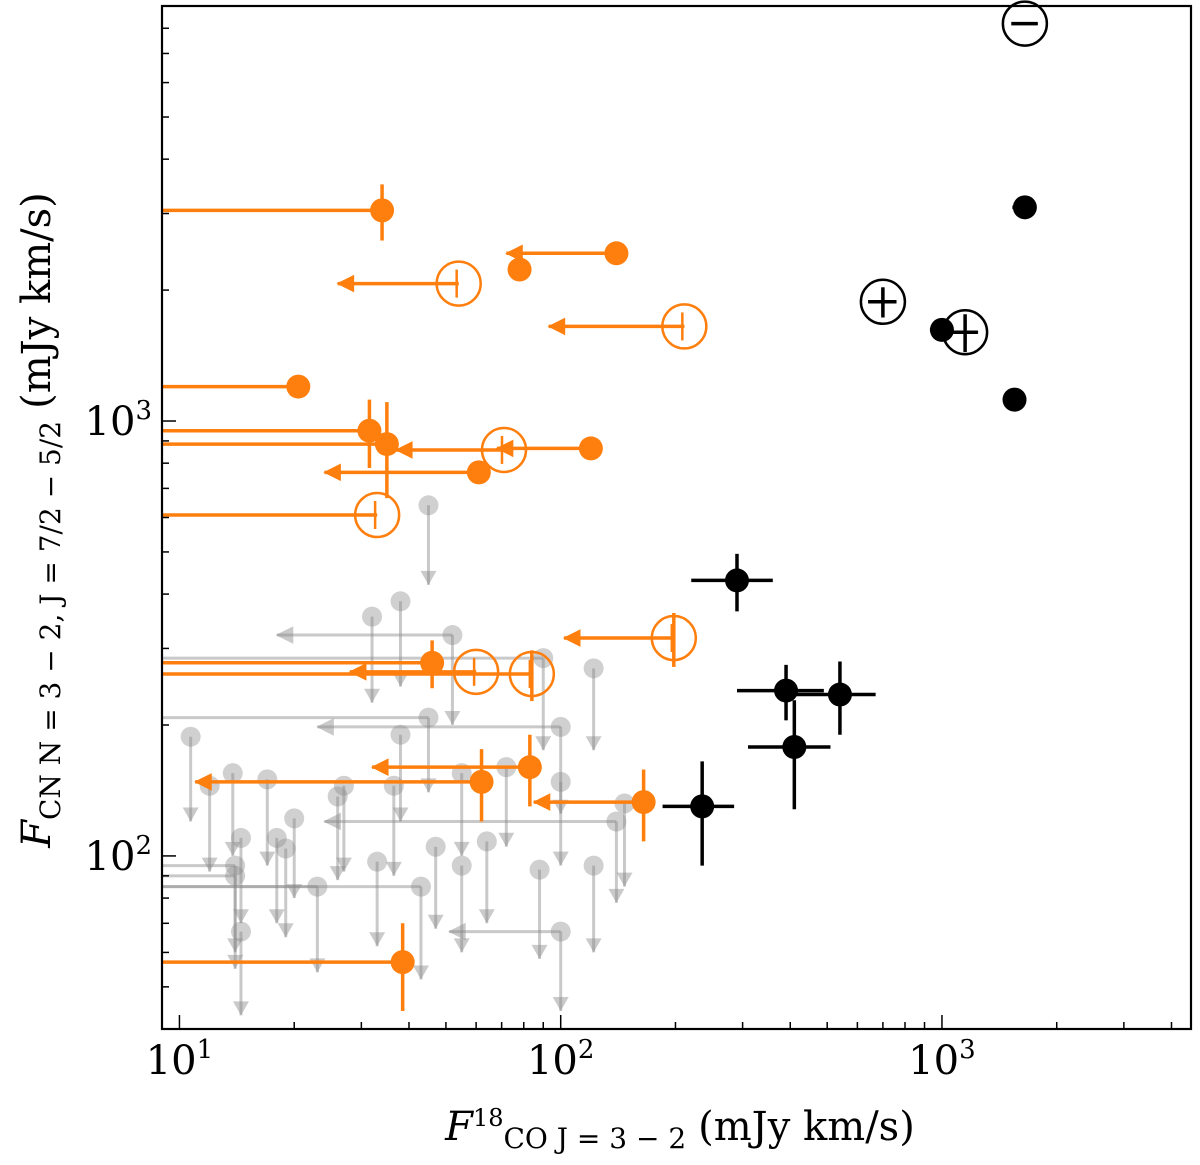 Image resolution: width=1200 pixels, height=1165 pixels. I want to click on x-tick-label: 101, so click(179, 1059).